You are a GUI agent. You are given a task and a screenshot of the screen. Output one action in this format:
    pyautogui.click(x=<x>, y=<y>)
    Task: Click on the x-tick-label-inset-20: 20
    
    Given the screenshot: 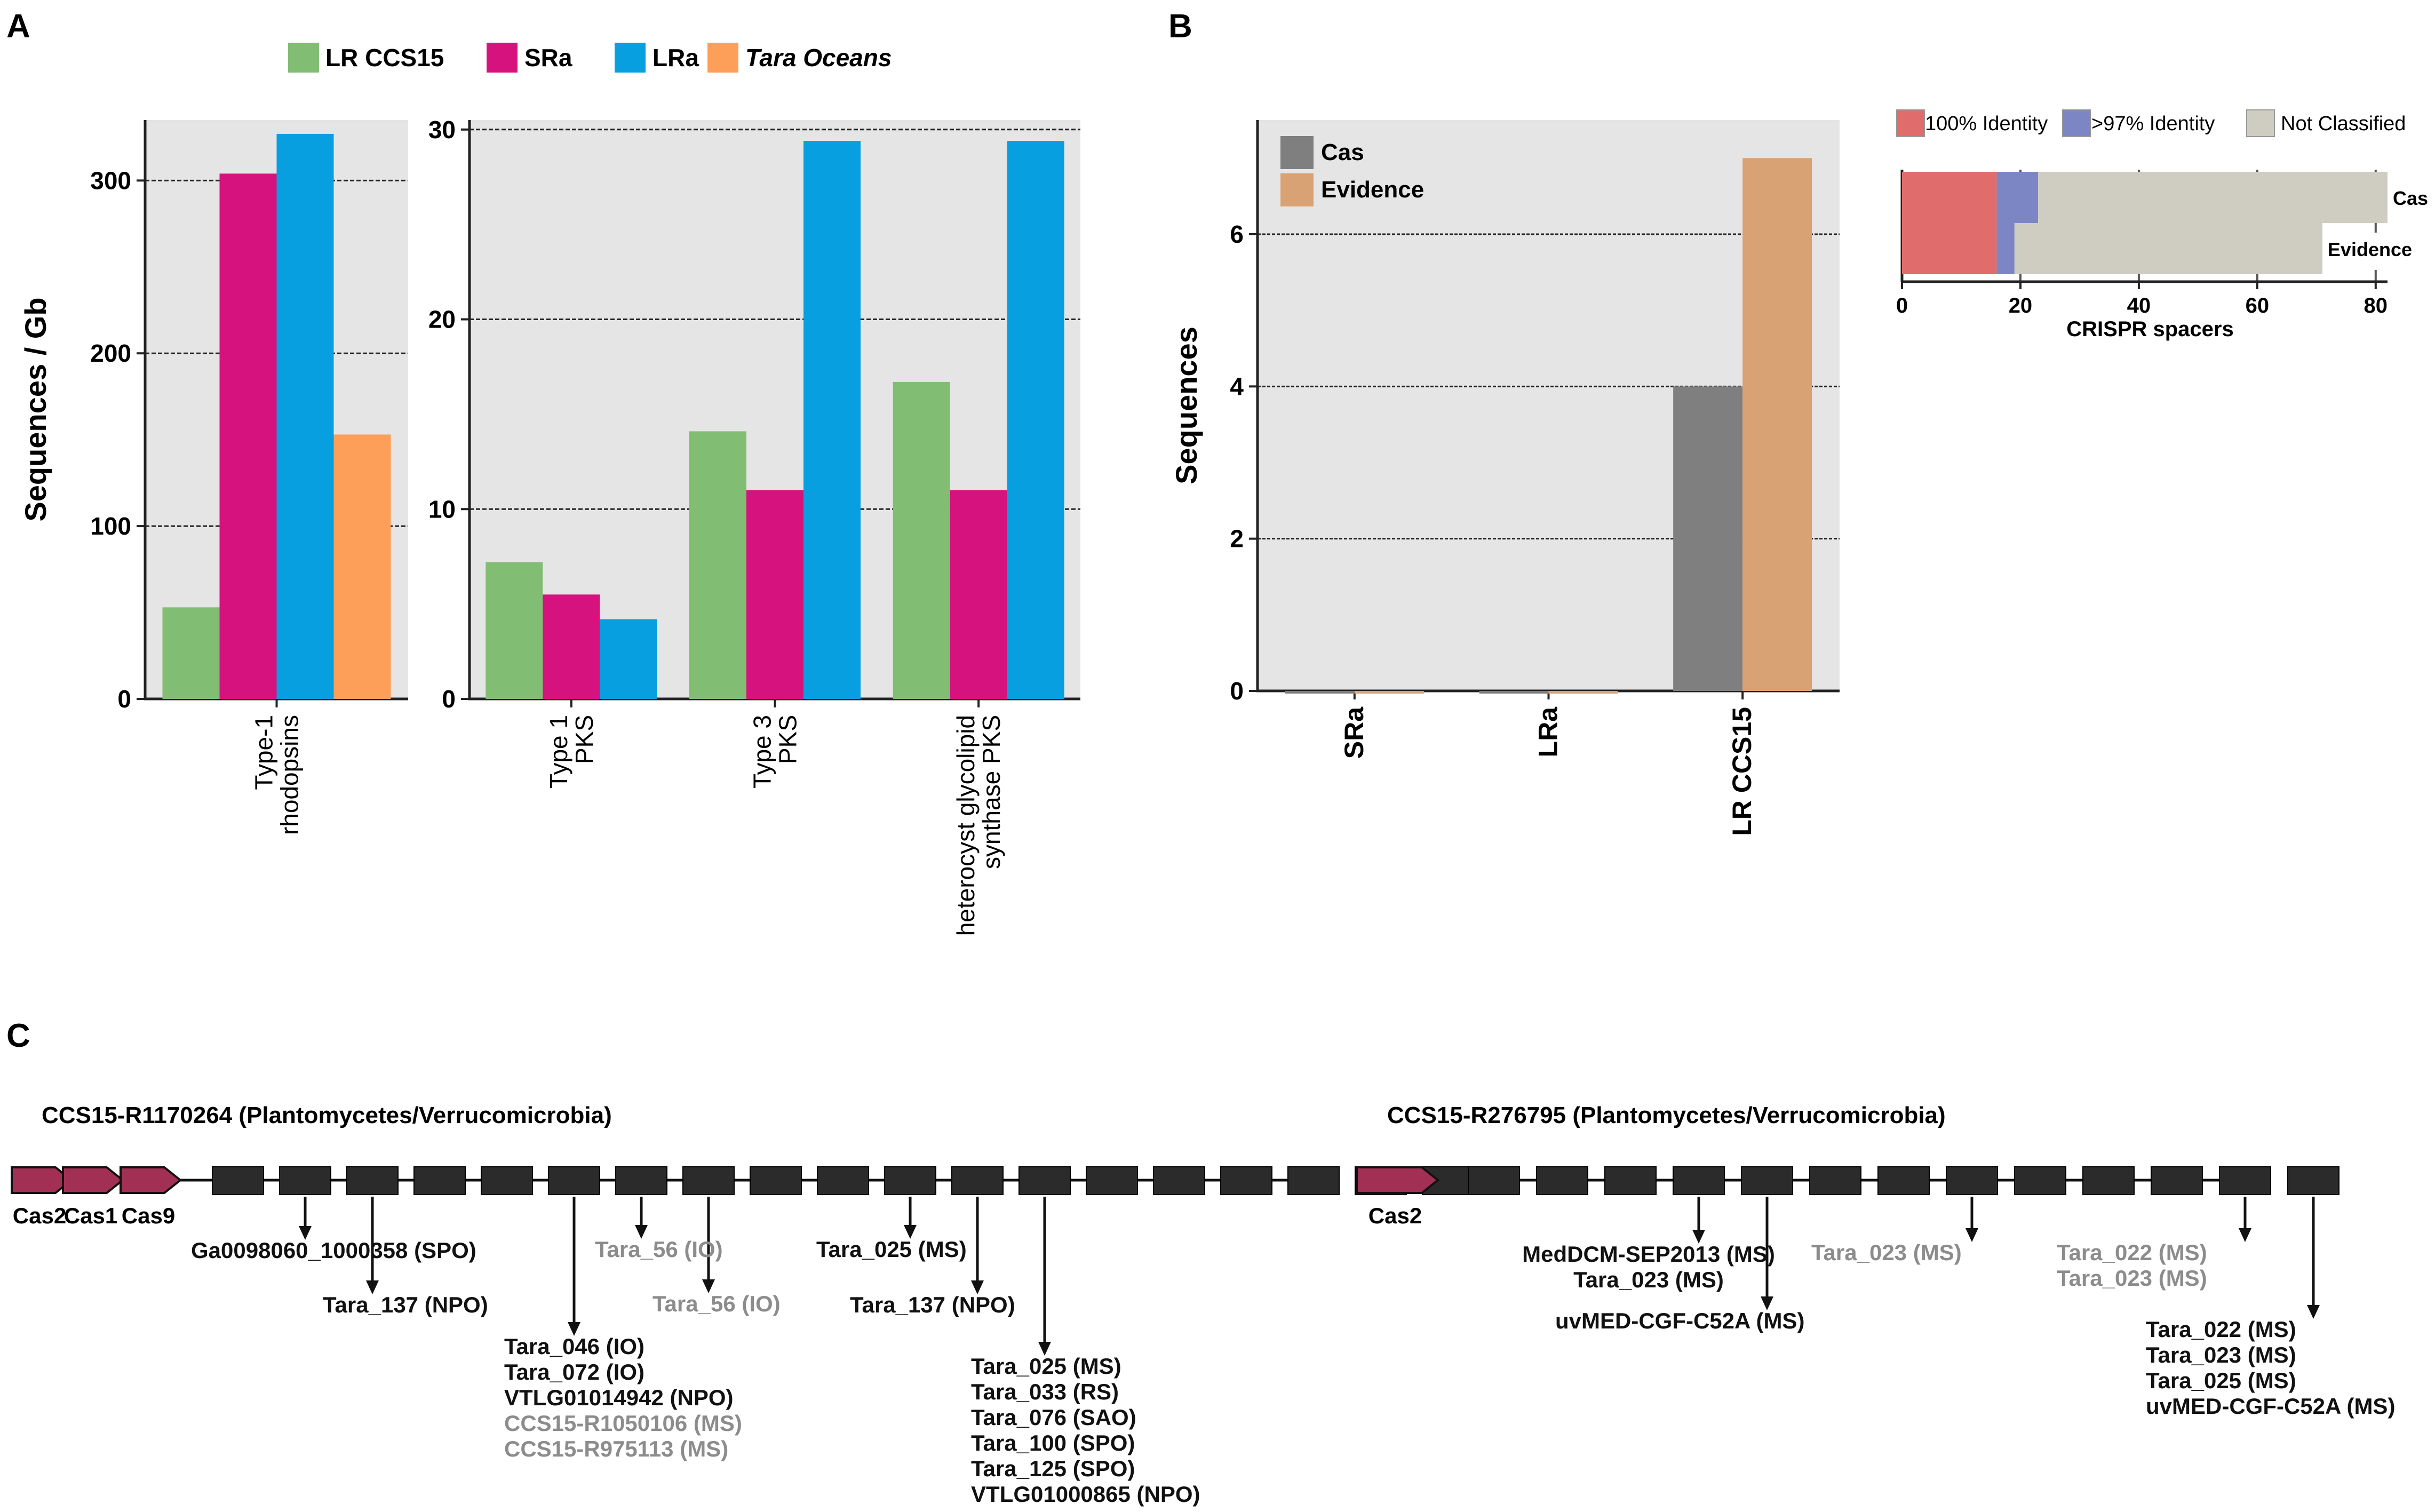 What is the action you would take?
    pyautogui.click(x=2021, y=305)
    